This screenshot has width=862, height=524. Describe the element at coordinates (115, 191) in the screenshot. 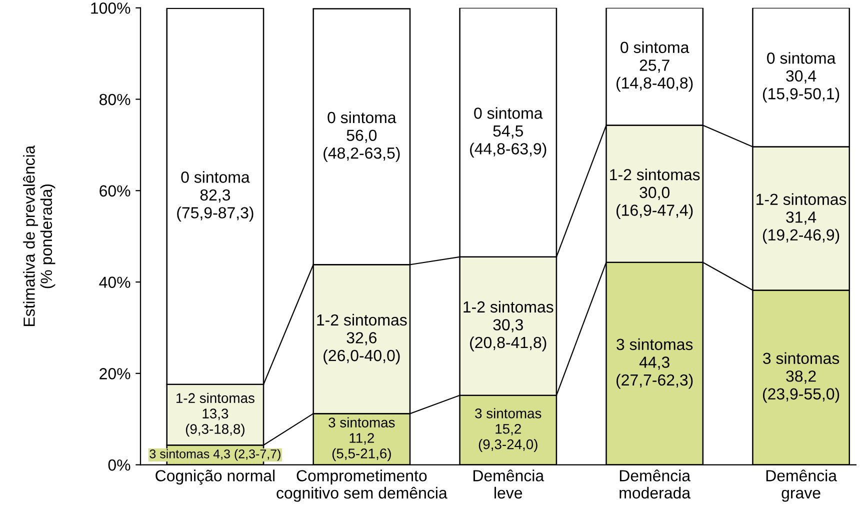

I see `y-tick-label: 60%` at that location.